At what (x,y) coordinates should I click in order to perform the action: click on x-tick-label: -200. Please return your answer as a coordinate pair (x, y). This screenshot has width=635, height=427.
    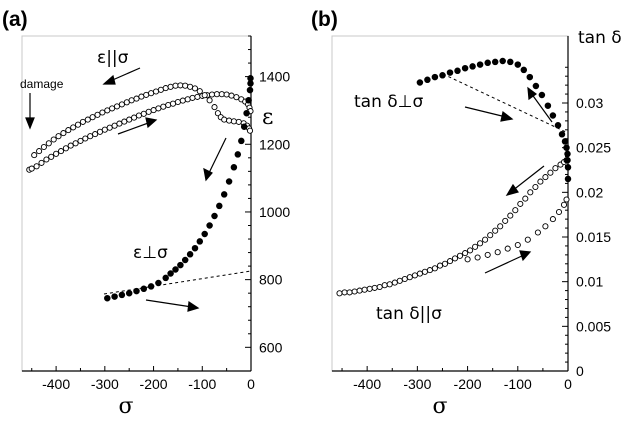
    Looking at the image, I should click on (468, 384).